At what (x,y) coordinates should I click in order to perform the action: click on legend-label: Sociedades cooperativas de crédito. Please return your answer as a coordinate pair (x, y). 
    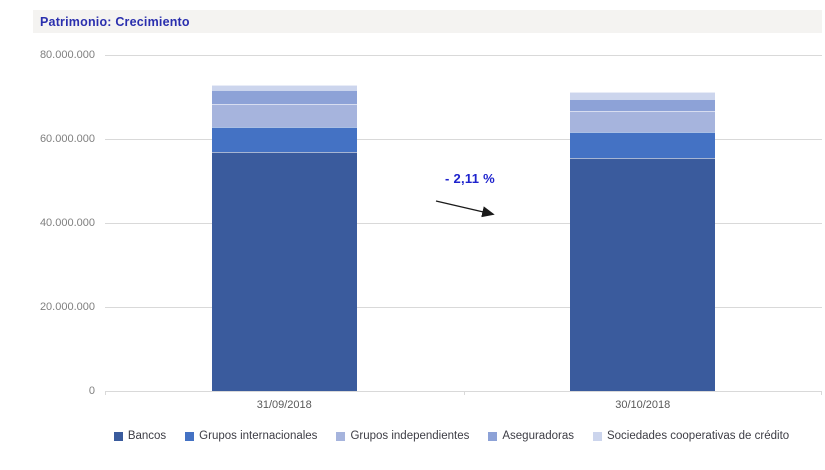
    Looking at the image, I should click on (698, 436).